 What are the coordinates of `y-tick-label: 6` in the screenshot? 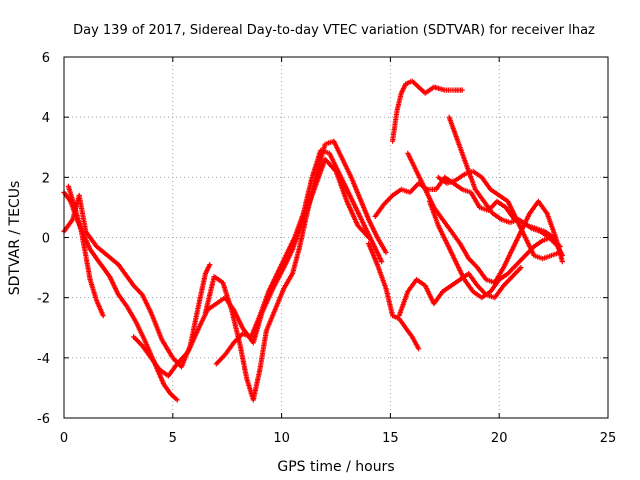 It's located at (46, 58).